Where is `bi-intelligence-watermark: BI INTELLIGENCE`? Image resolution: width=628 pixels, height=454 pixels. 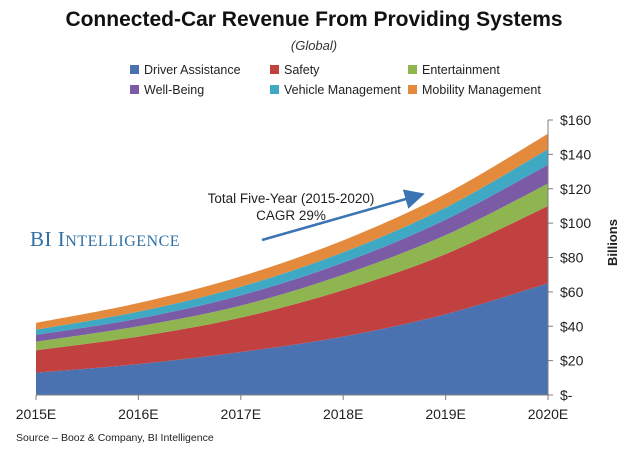 bi-intelligence-watermark: BI INTELLIGENCE is located at coordinates (105, 239).